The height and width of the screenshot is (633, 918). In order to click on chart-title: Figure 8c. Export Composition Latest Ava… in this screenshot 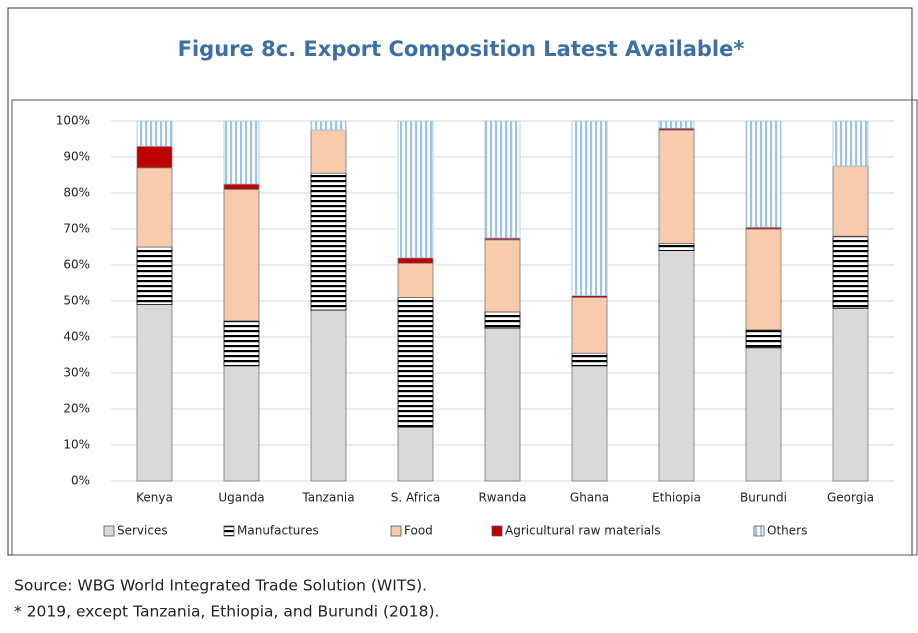, I will do `click(461, 49)`.